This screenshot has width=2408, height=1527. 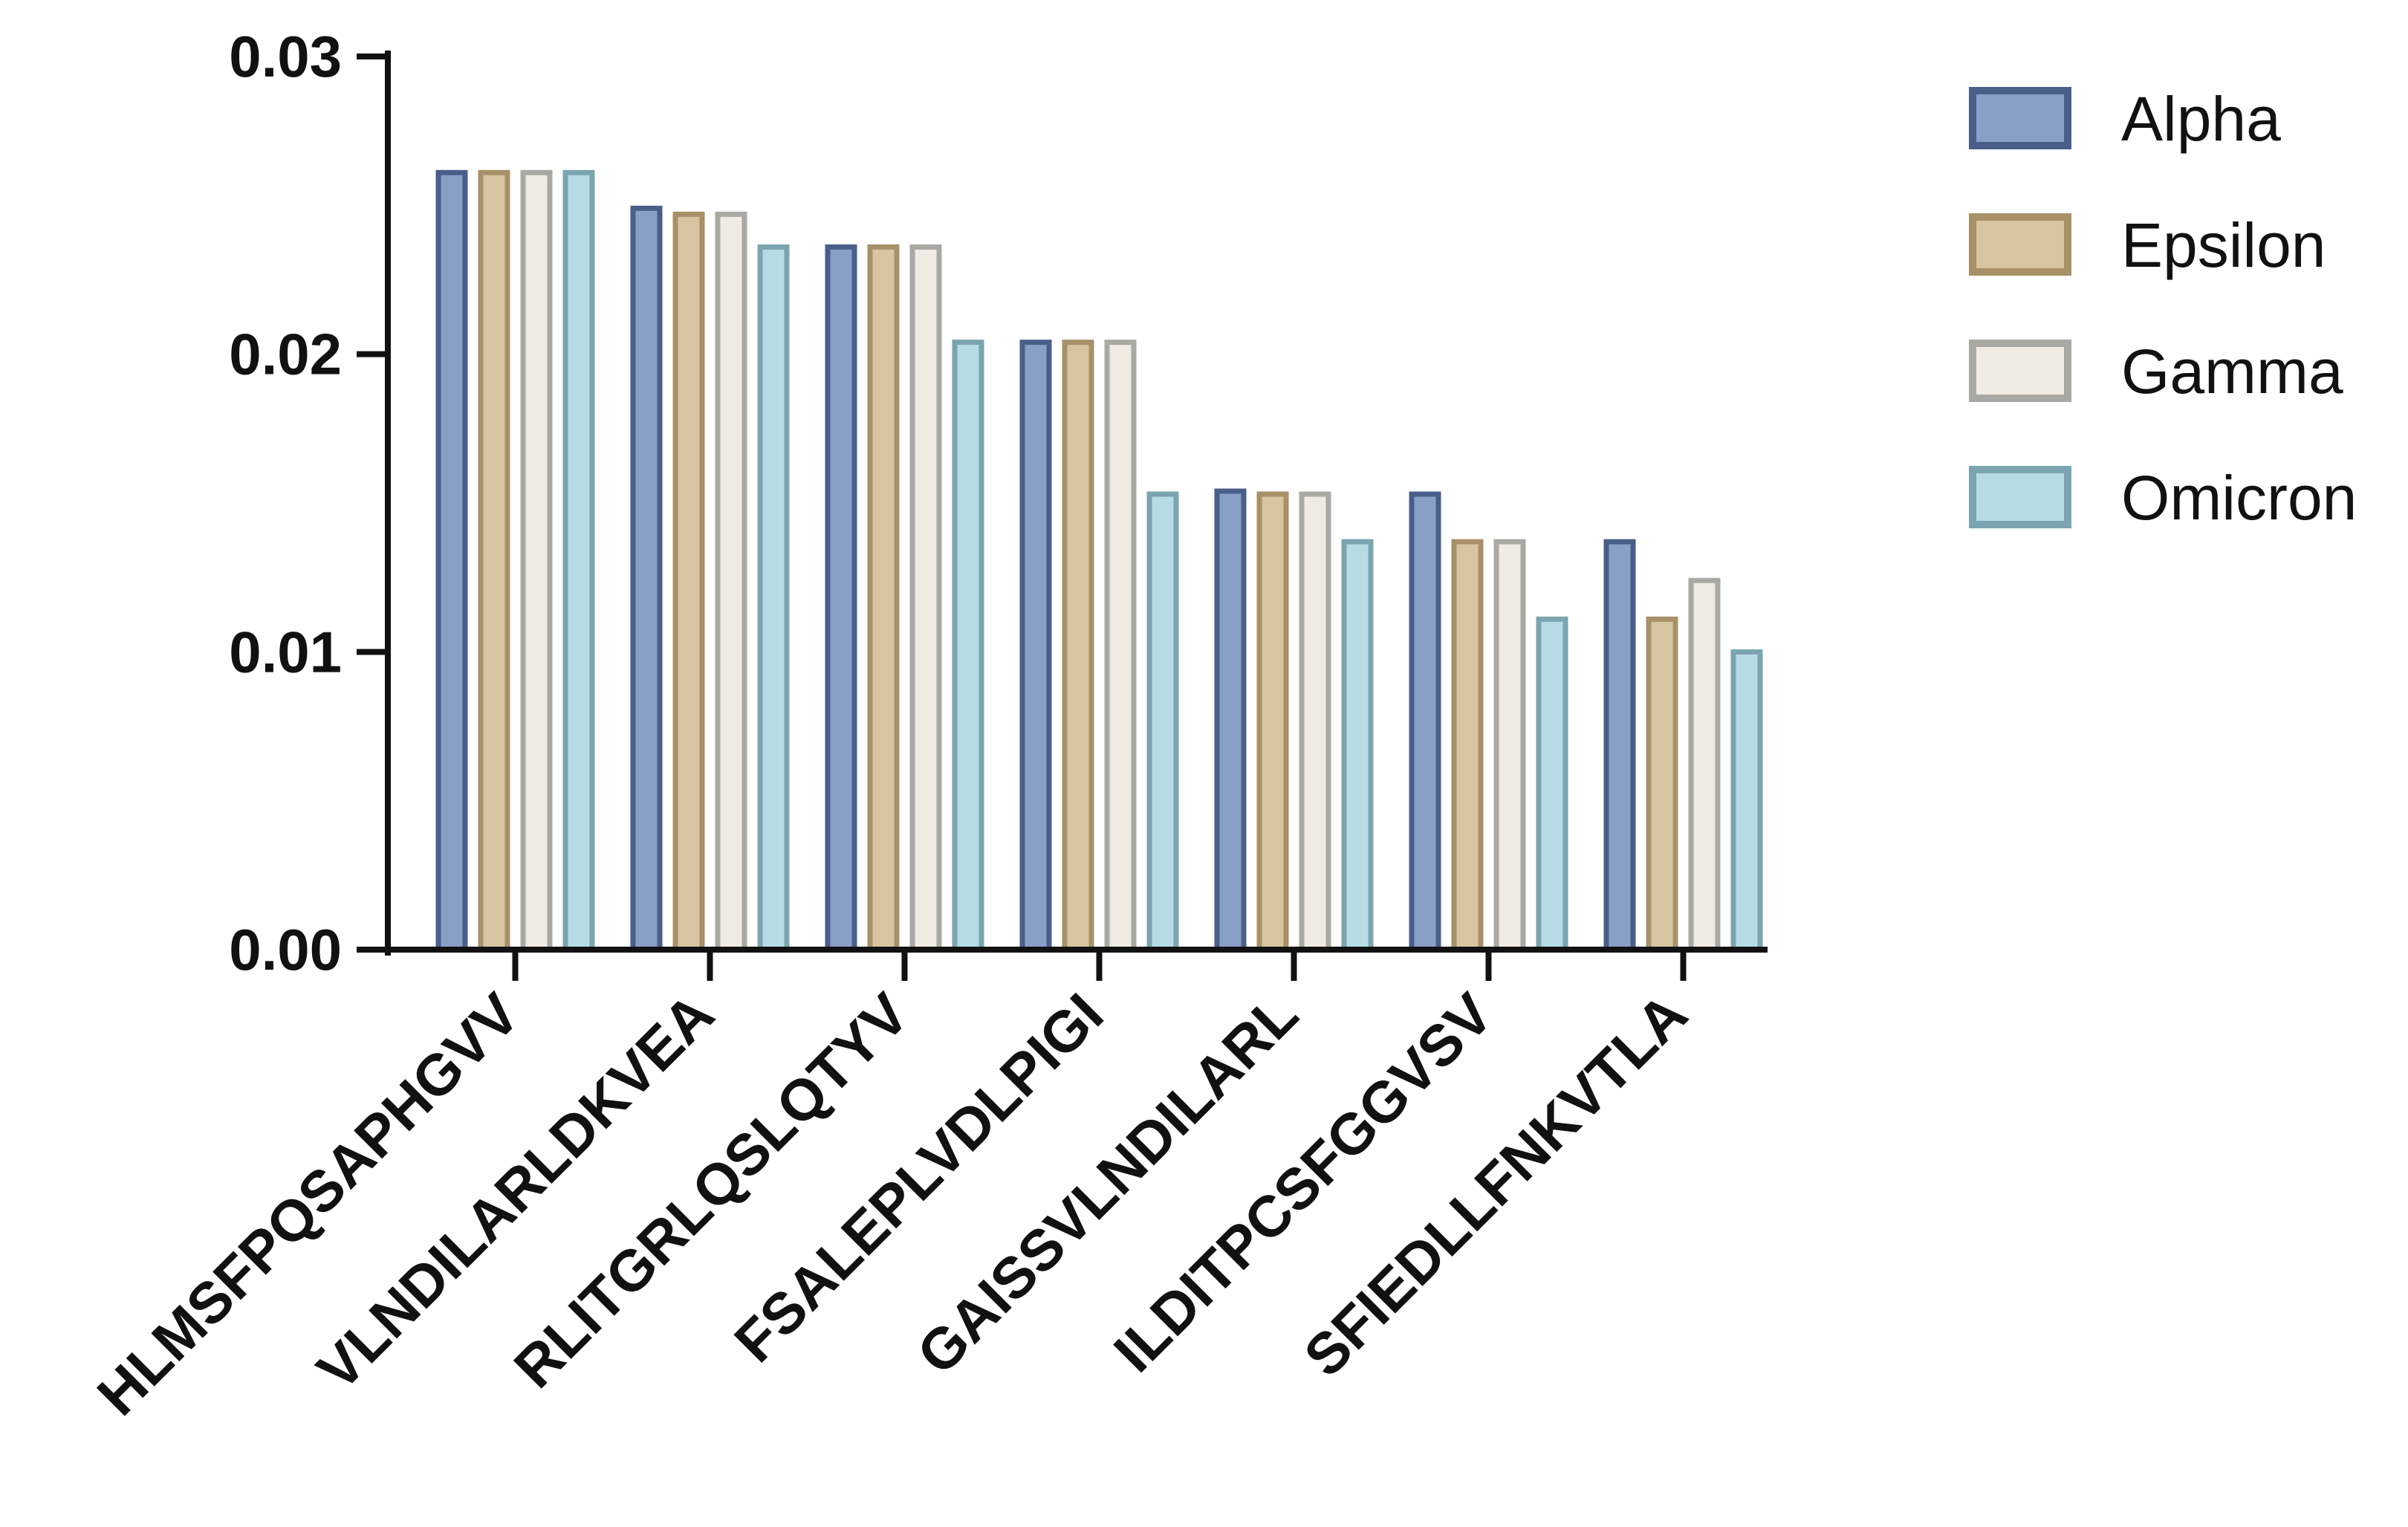 I want to click on legend-item-omicron: Omicron, so click(x=2163, y=498).